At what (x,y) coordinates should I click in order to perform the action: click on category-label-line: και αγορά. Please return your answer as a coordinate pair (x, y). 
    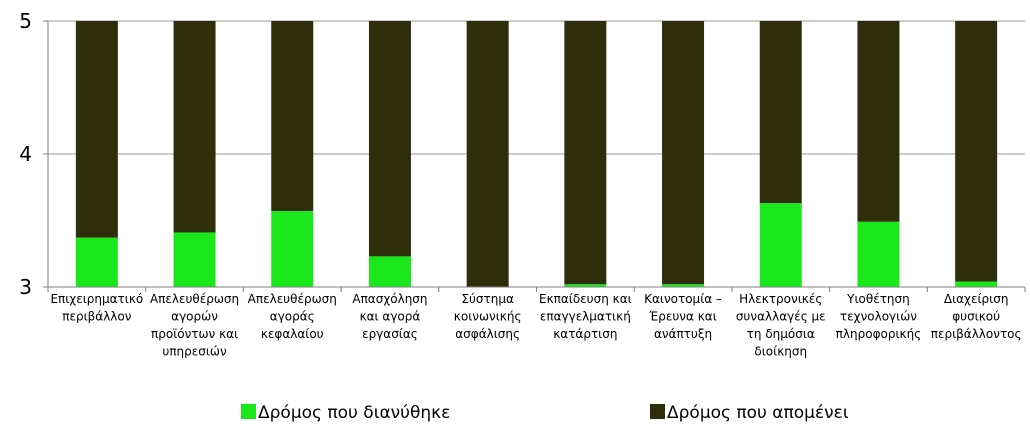
    Looking at the image, I should click on (390, 317).